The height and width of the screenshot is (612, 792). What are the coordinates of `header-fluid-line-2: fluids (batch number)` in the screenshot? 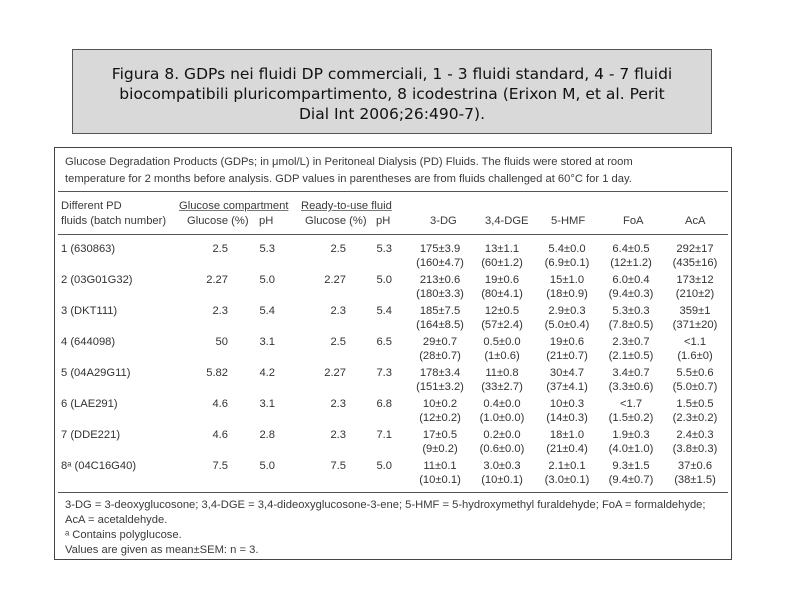 It's located at (114, 221).